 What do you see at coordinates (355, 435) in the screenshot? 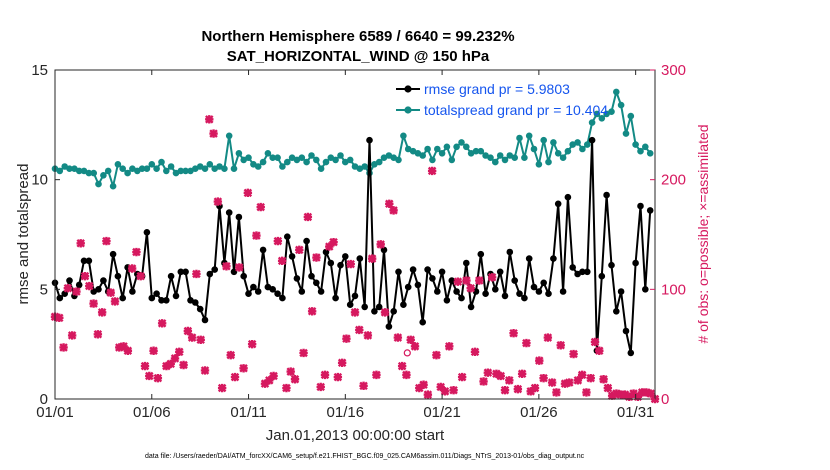
I see `x-axis-label: Jan.01,2013 00:00:00 start` at bounding box center [355, 435].